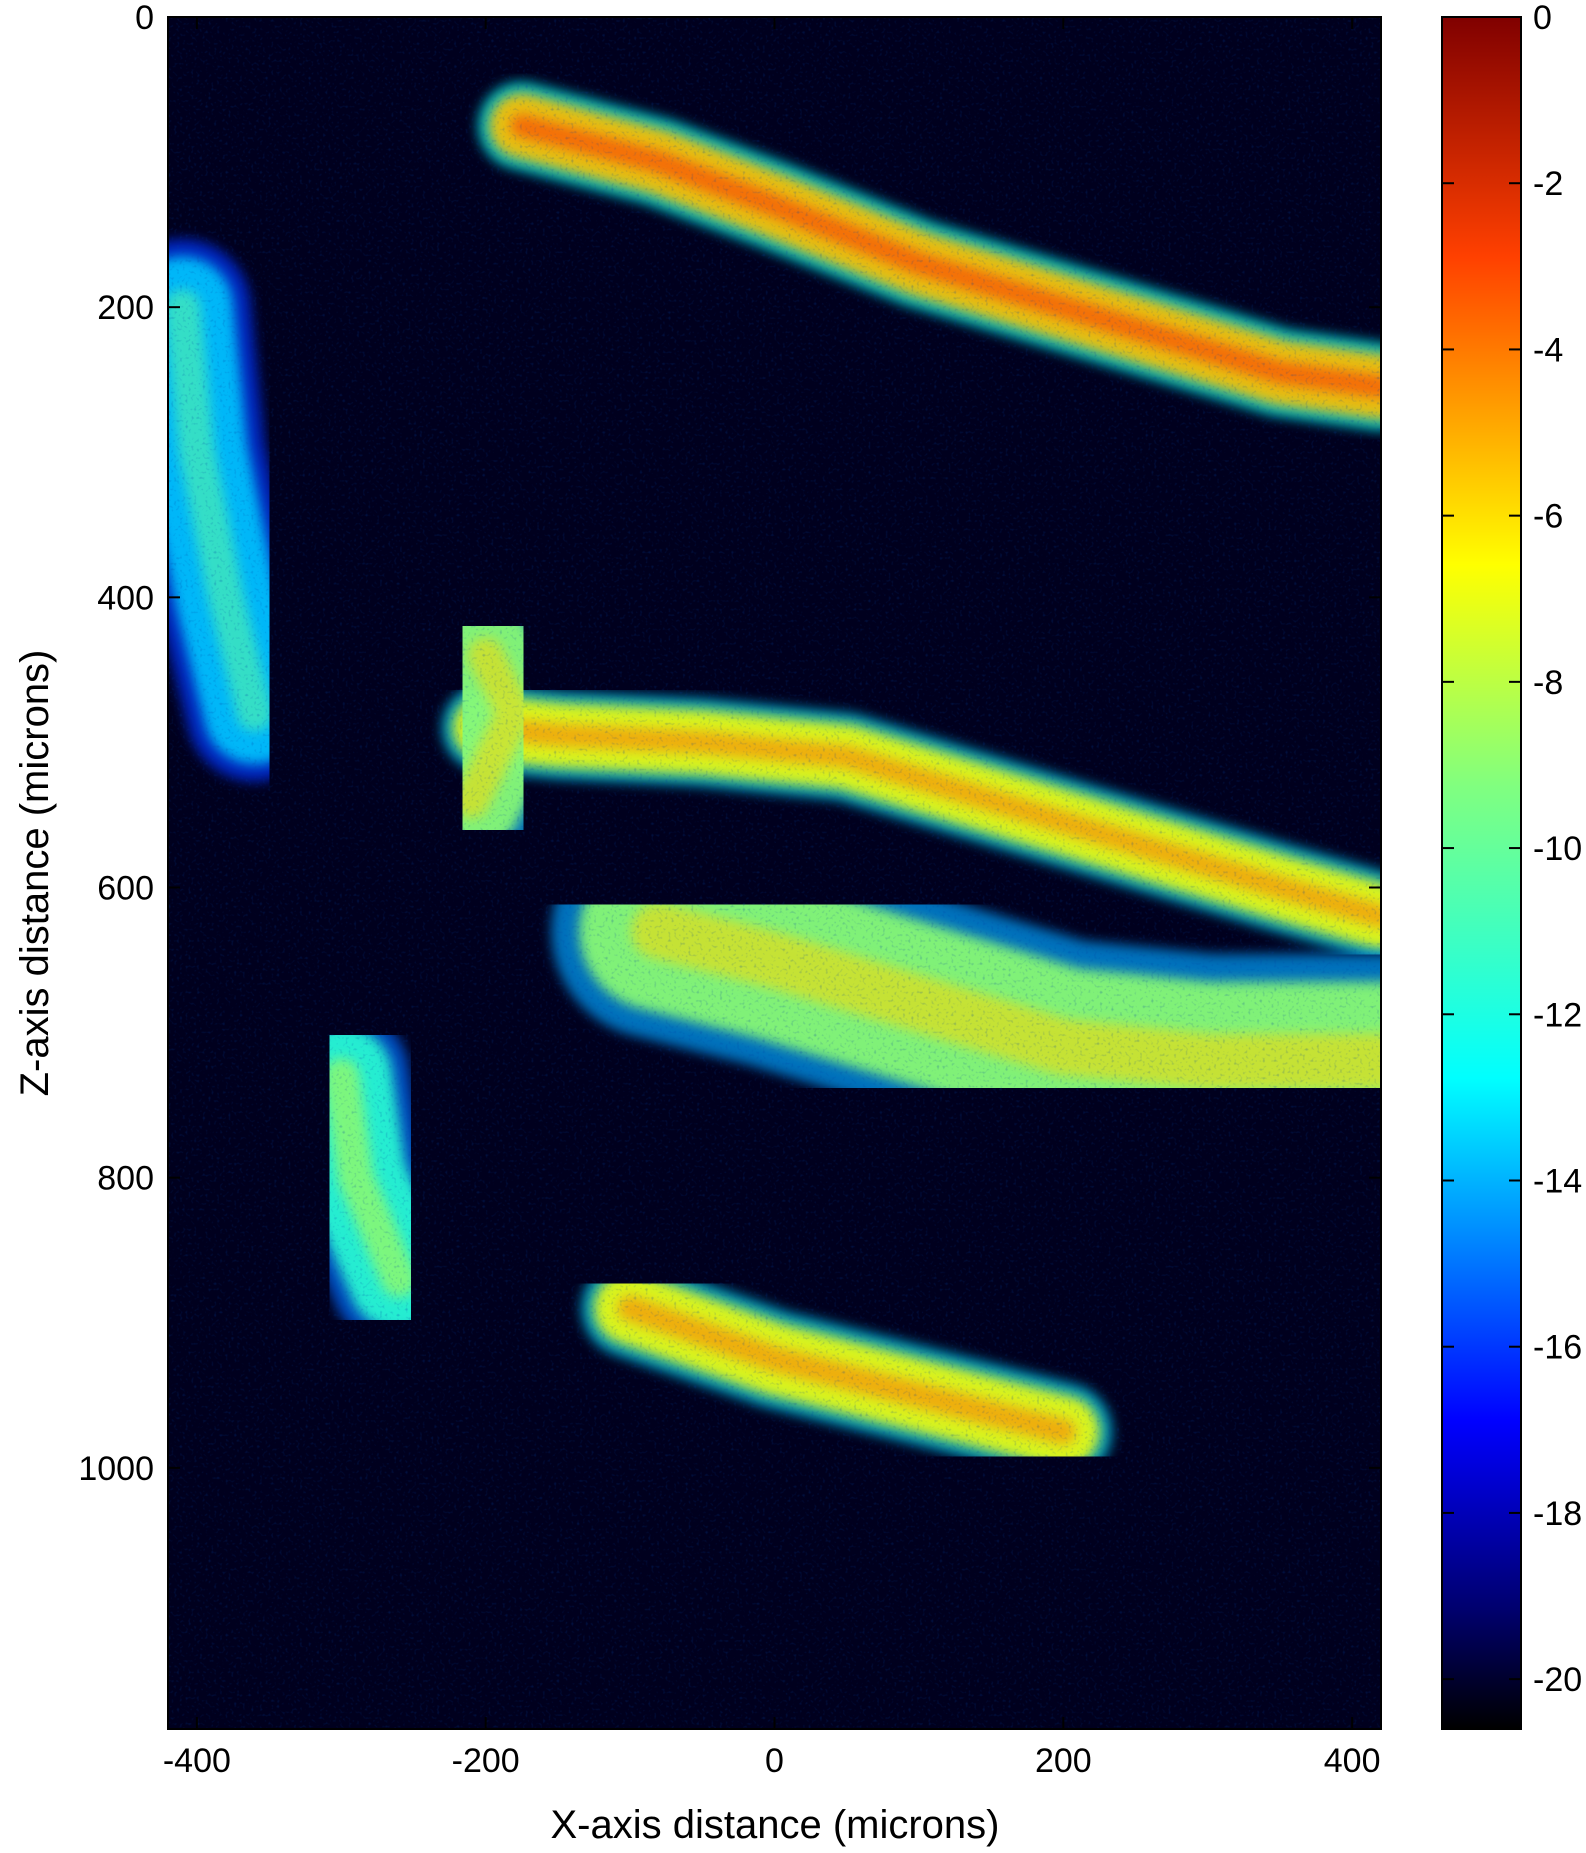 This screenshot has height=1853, width=1586. Describe the element at coordinates (1557, 849) in the screenshot. I see `colorbar-tick-label: -10` at that location.